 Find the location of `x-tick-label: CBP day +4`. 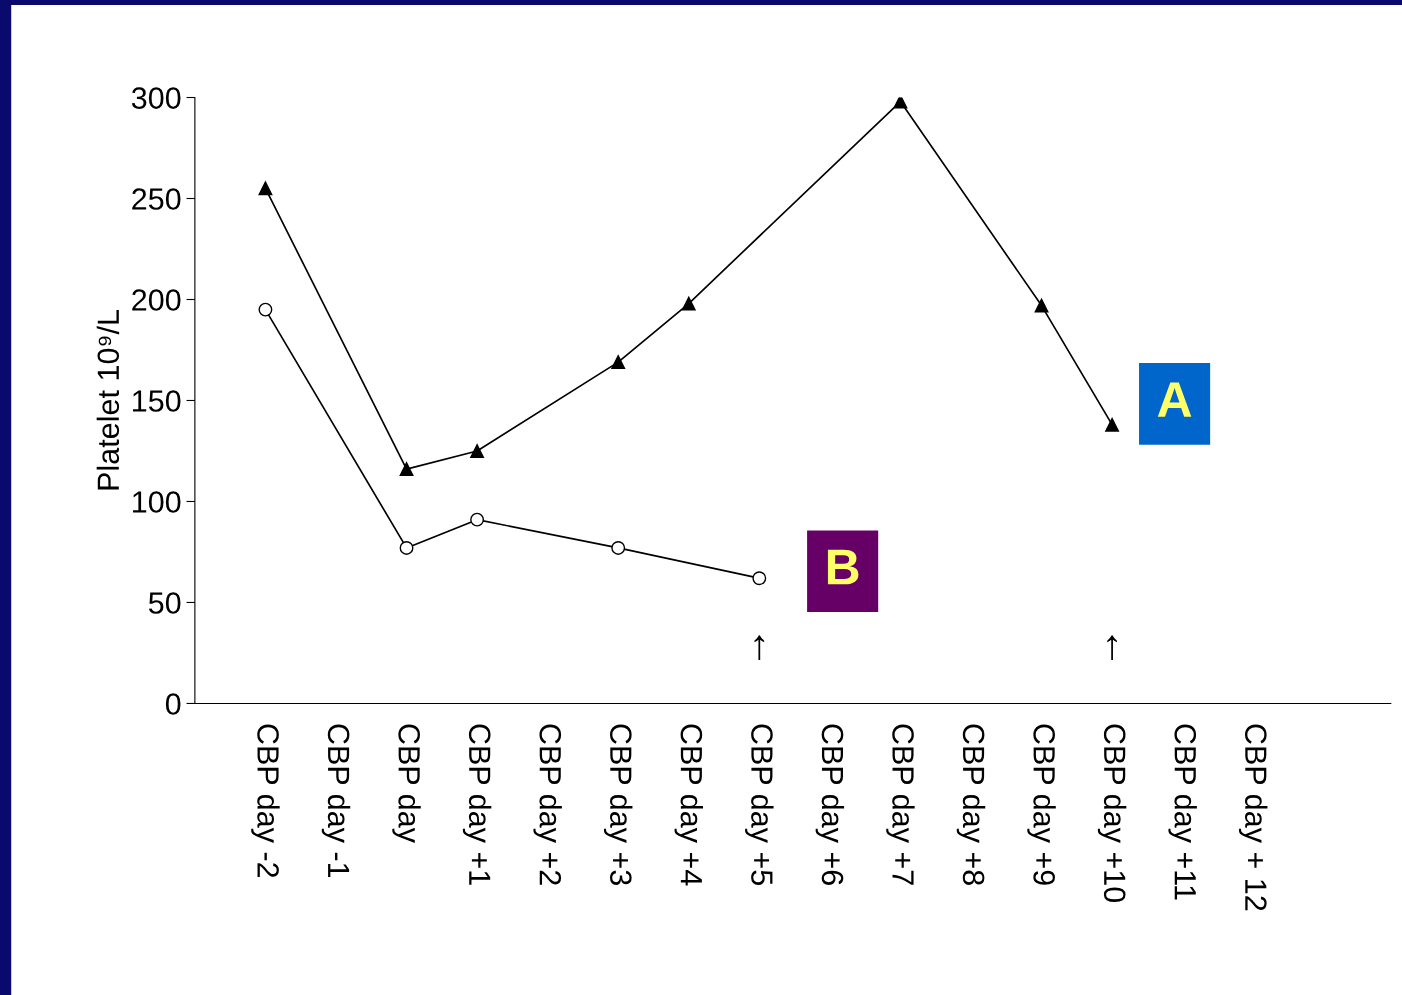

x-tick-label: CBP day +4 is located at coordinates (688, 805).